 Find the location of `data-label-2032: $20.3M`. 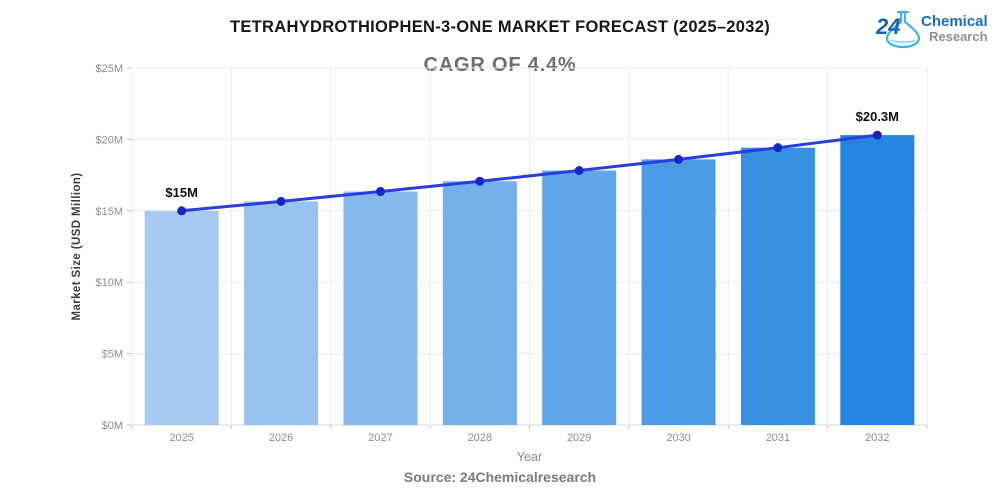

data-label-2032: $20.3M is located at coordinates (877, 116).